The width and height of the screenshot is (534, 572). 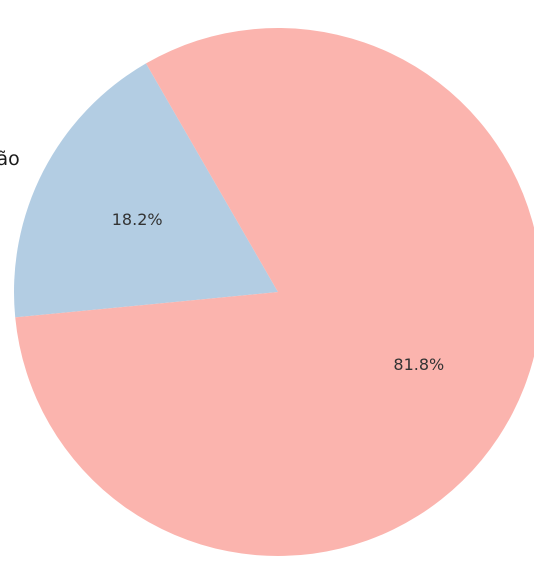 I want to click on pie-category-label-1: Não, so click(x=10, y=159).